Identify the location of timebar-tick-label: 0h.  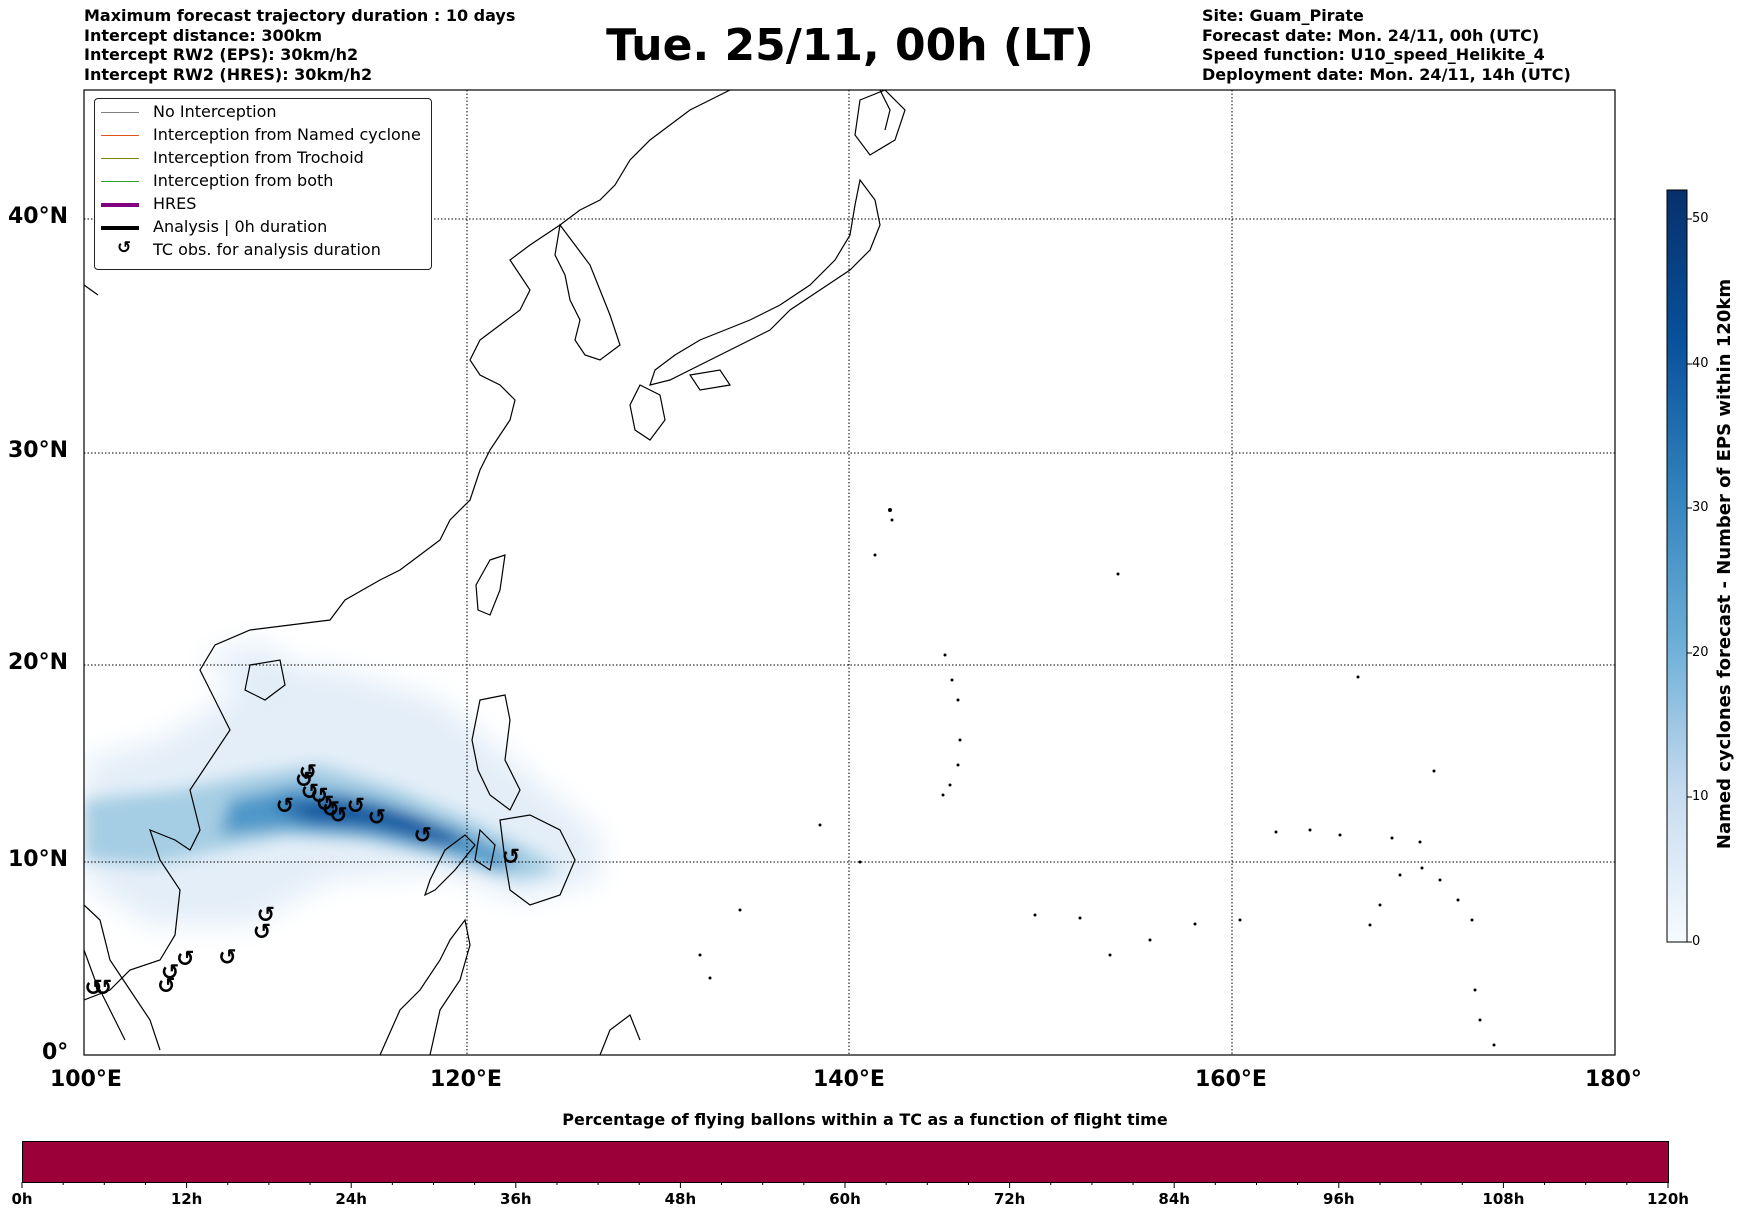
(22, 1199).